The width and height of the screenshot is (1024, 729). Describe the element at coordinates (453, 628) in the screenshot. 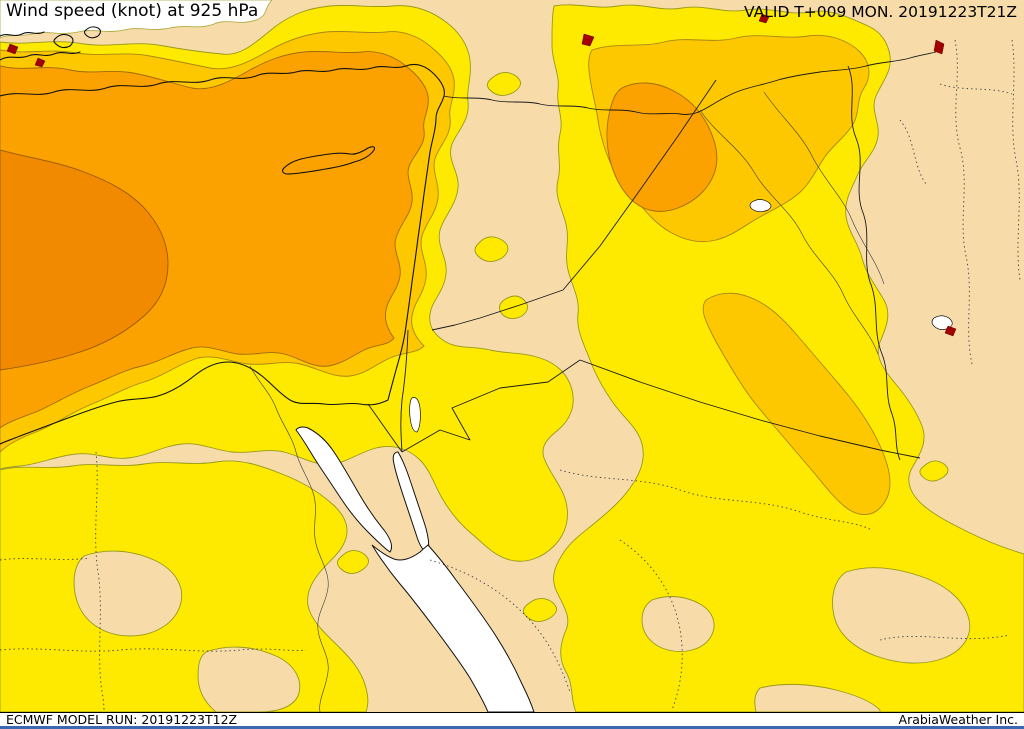

I see `red-sea` at that location.